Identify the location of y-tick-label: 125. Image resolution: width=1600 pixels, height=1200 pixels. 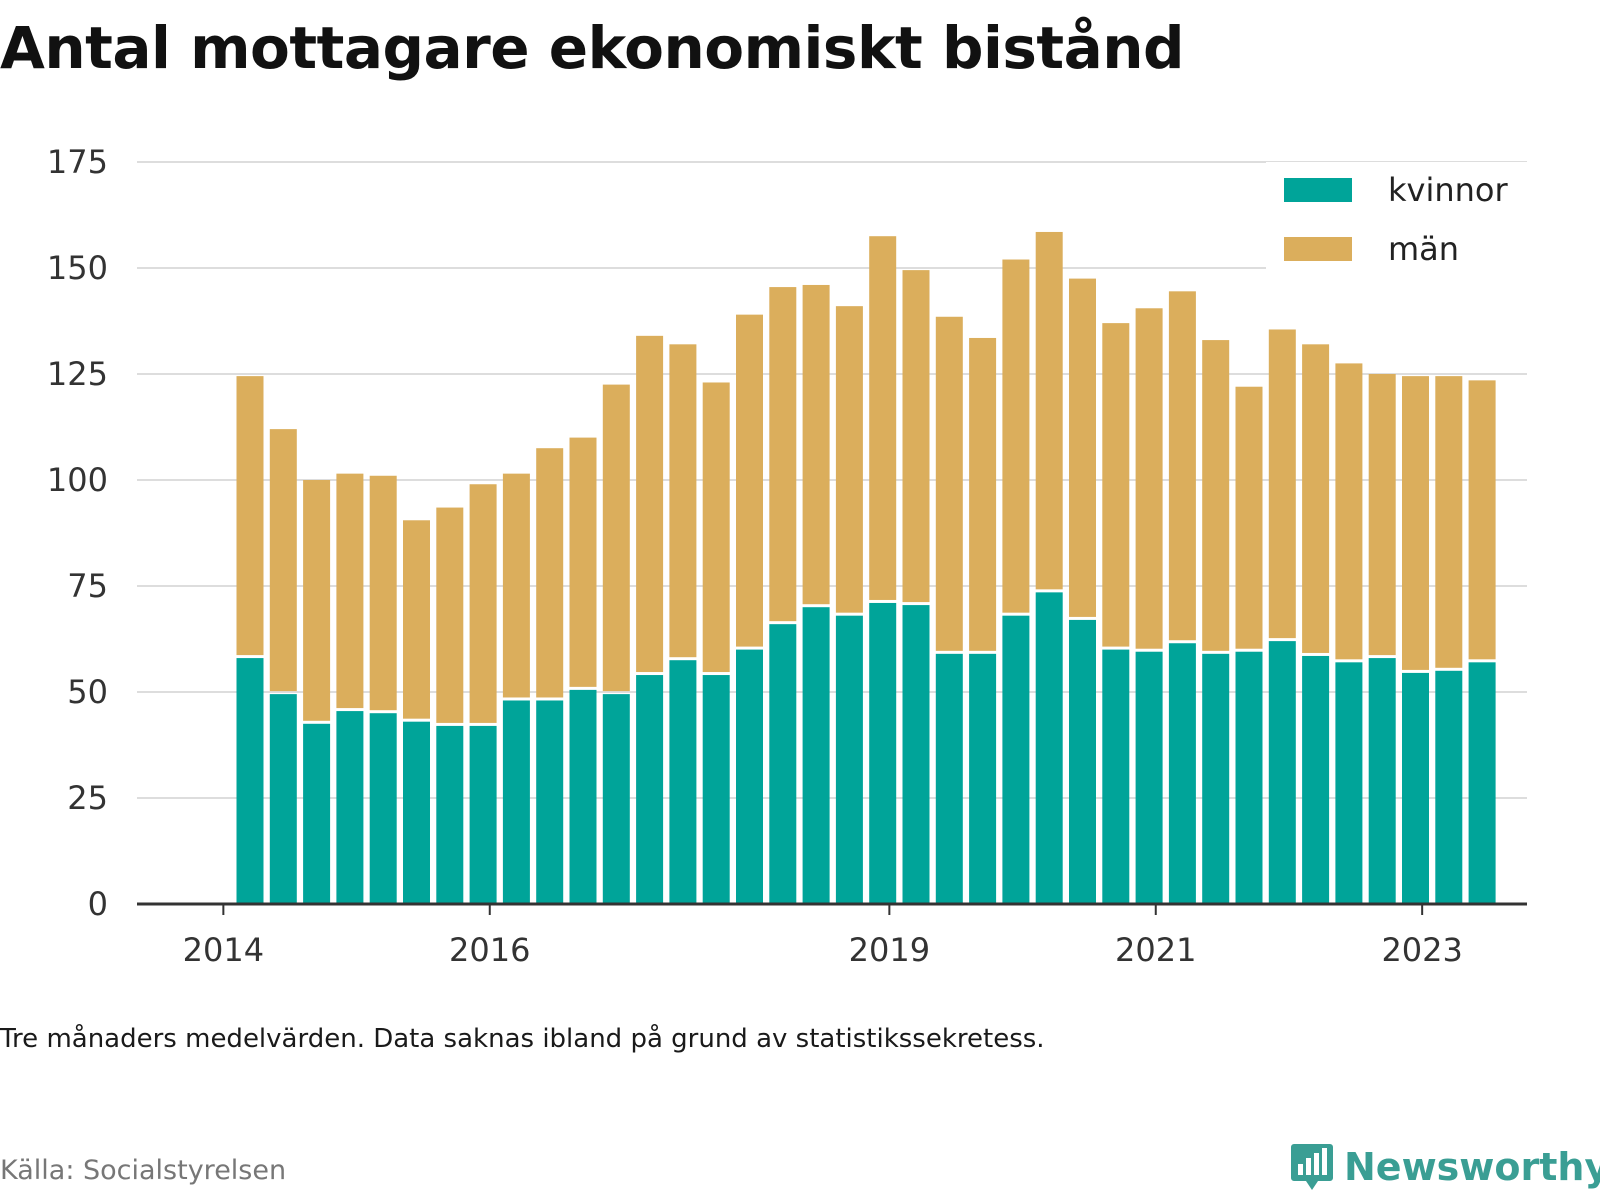
(77, 374).